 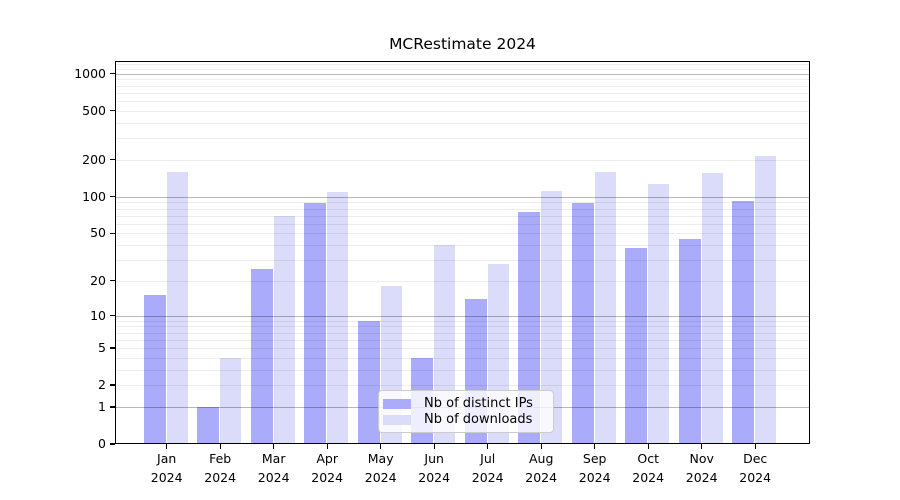 What do you see at coordinates (284, 329) in the screenshot?
I see `bar-downloads-mar` at bounding box center [284, 329].